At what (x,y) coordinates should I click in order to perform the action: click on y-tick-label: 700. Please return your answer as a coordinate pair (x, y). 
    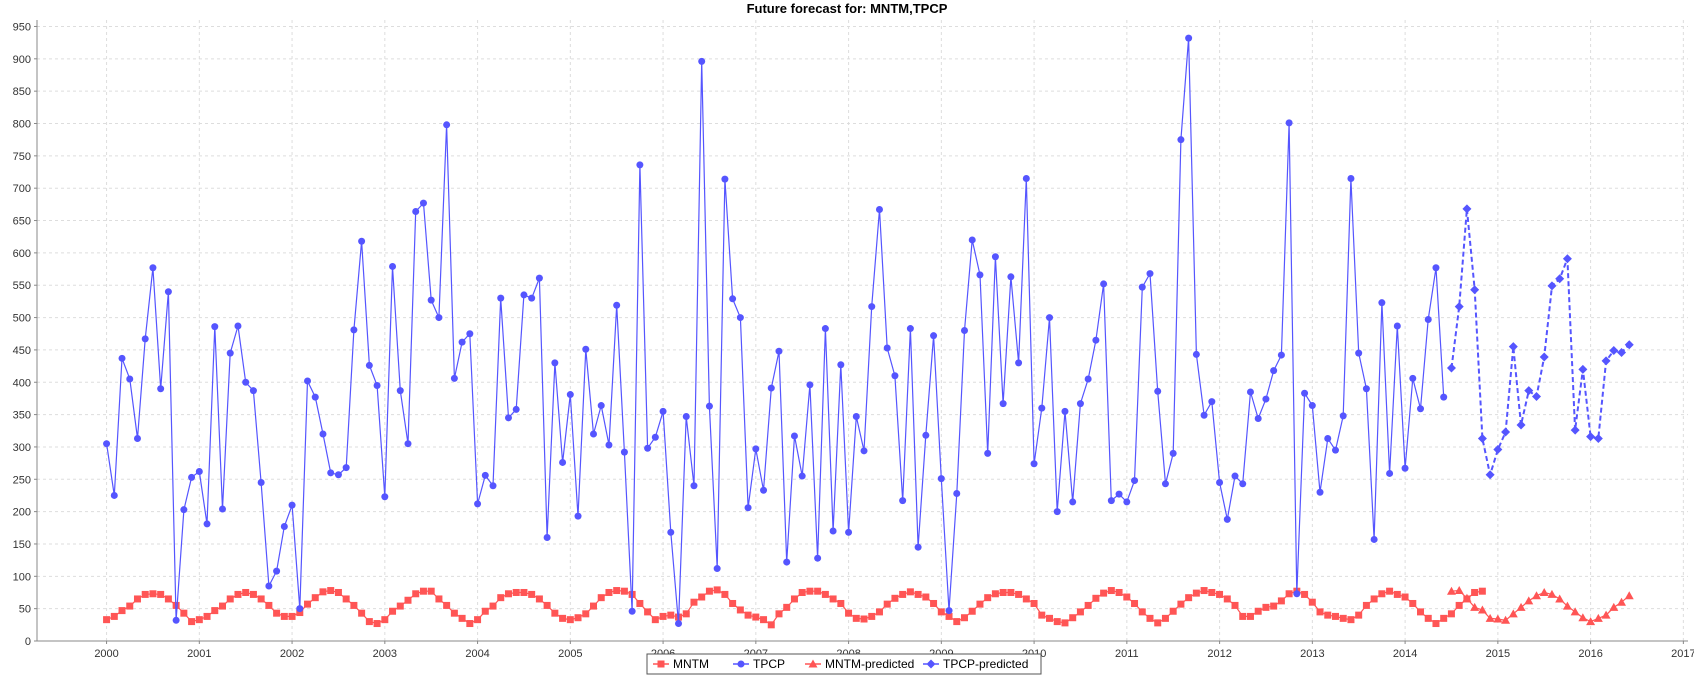
    Looking at the image, I should click on (22, 189).